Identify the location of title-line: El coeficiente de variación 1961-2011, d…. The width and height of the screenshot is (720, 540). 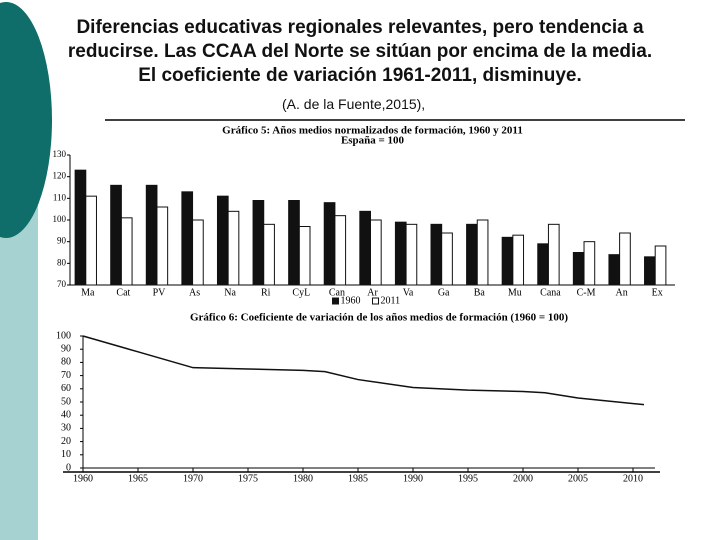
(360, 75).